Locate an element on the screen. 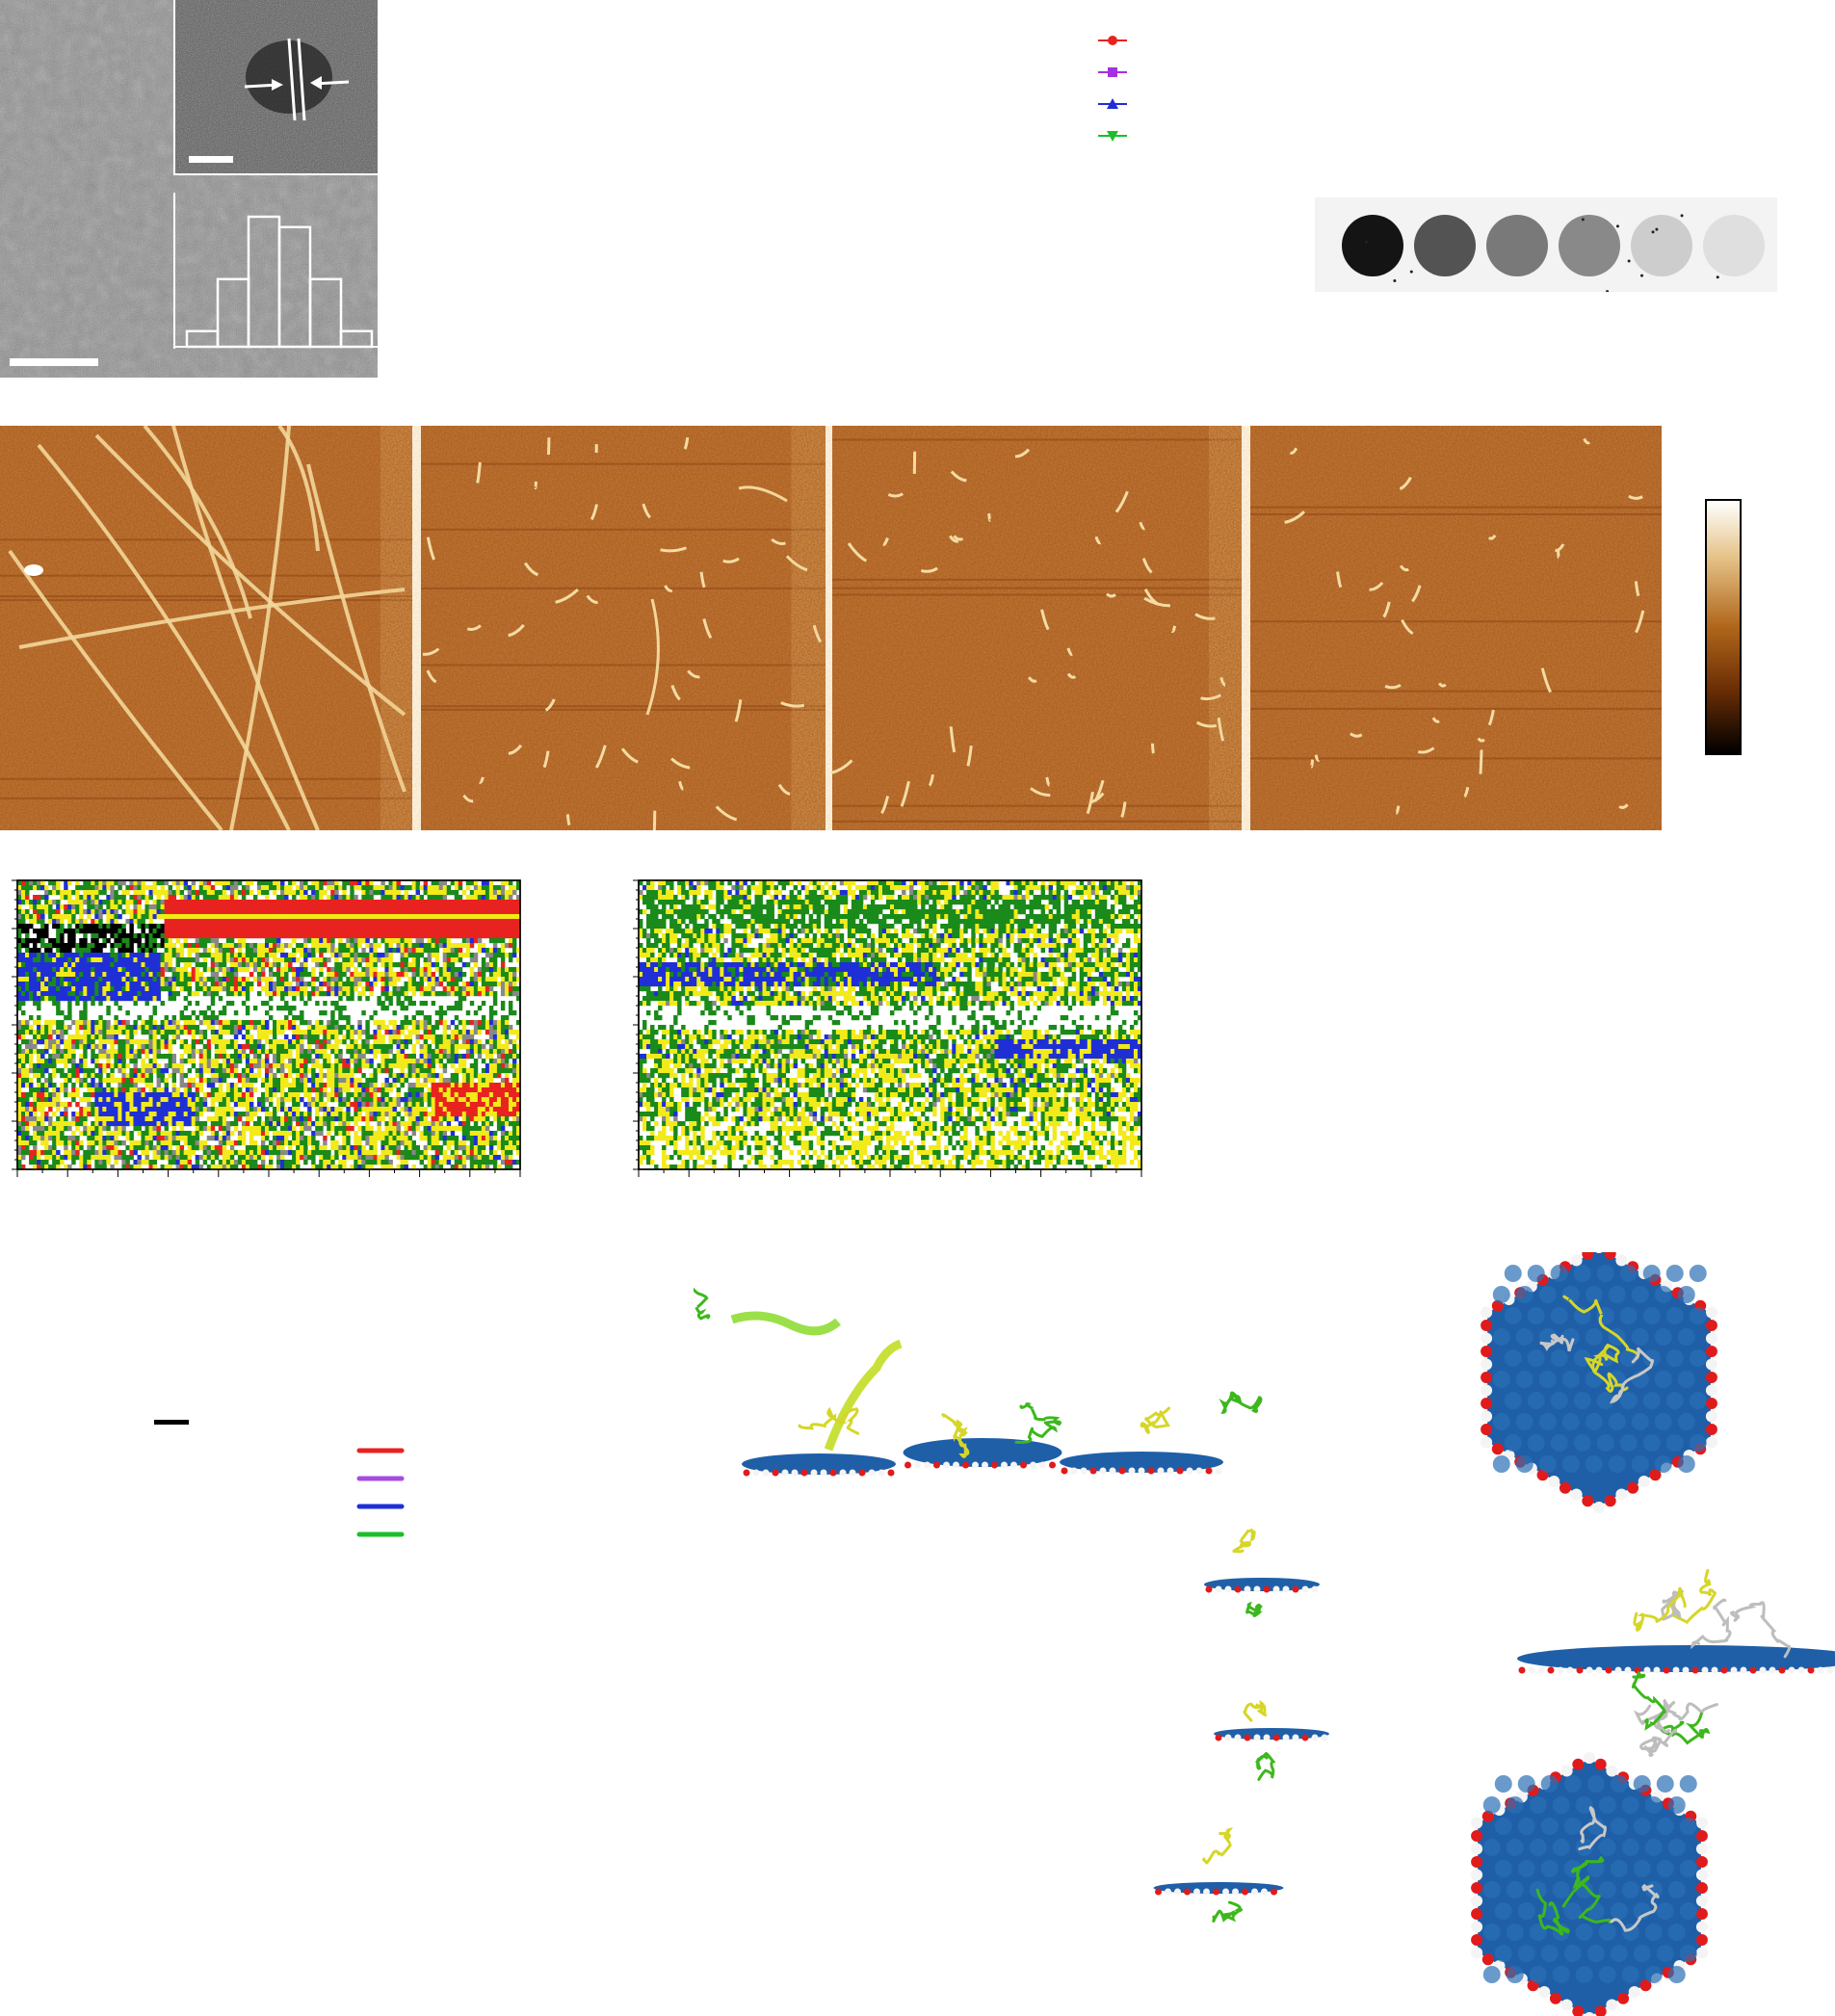  inset-scale-bar is located at coordinates (211, 159).